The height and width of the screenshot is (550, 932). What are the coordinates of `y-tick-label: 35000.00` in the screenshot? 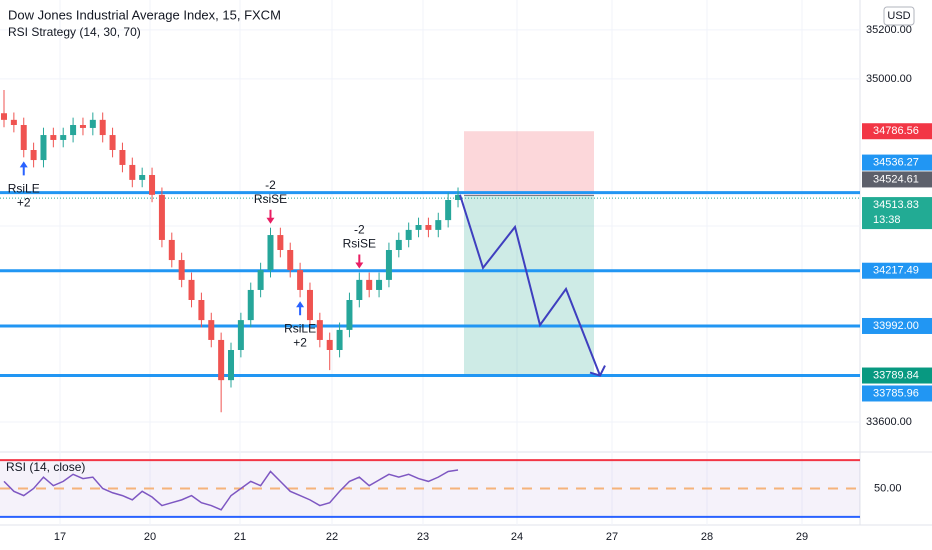 It's located at (889, 79).